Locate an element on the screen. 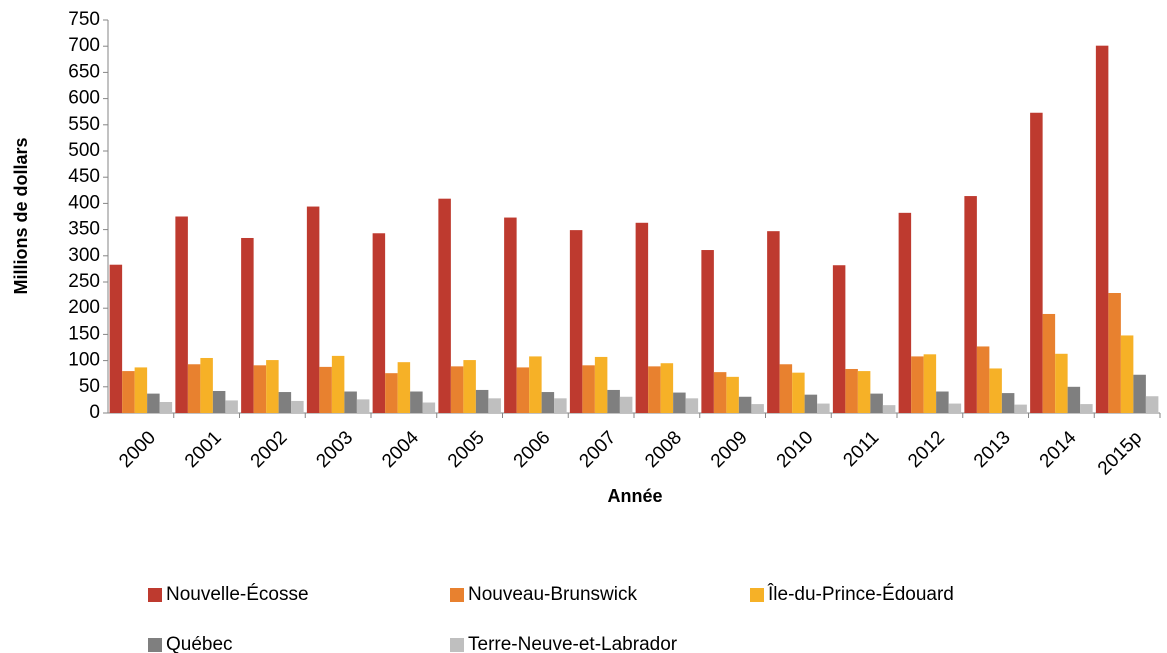 The width and height of the screenshot is (1167, 653). y-tick-label: 50 is located at coordinates (89, 386).